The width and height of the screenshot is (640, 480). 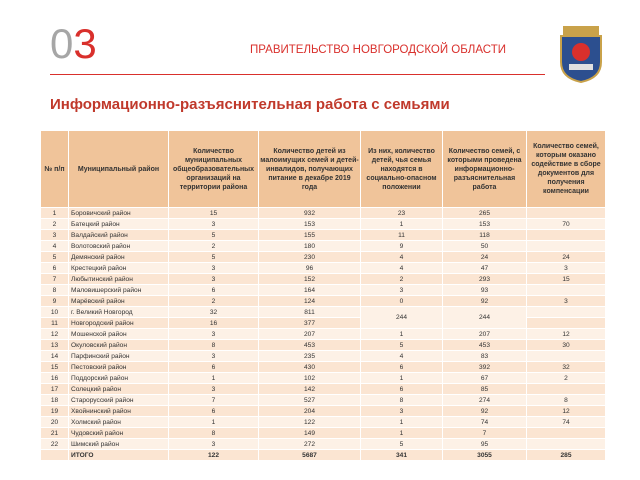 What do you see at coordinates (118, 433) in the screenshot?
I see `table-cell: Чудовский район` at bounding box center [118, 433].